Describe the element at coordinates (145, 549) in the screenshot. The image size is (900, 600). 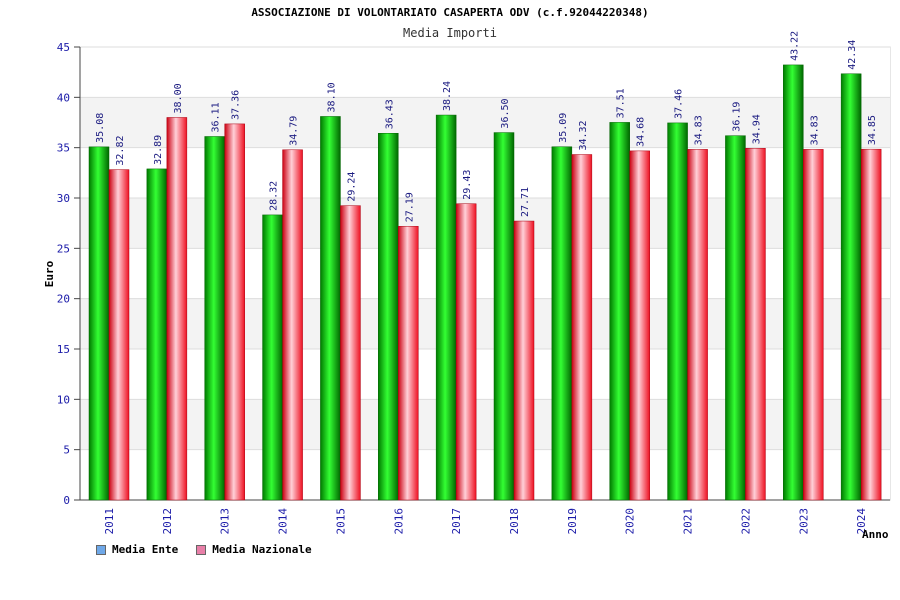
I see `legend-label-ente: Media Ente` at that location.